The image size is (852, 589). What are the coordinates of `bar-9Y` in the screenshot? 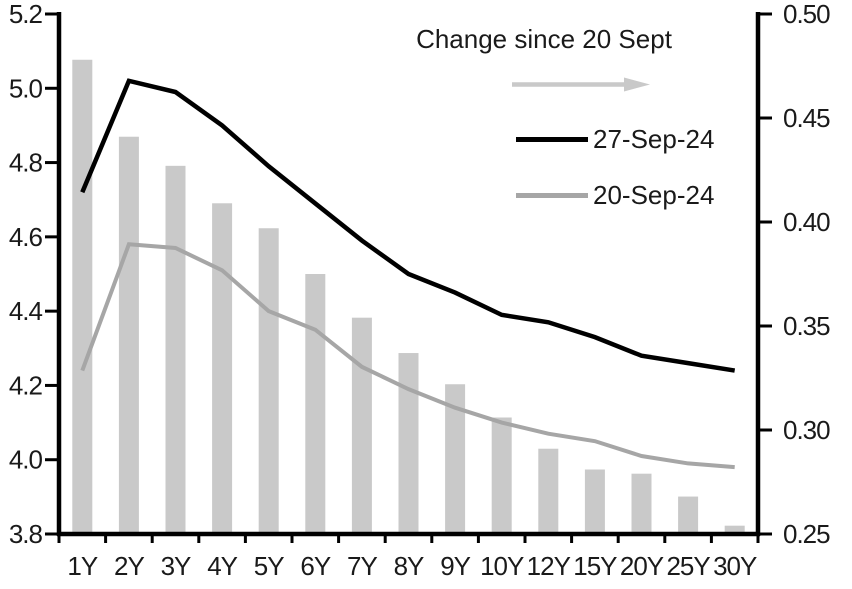 It's located at (455, 459).